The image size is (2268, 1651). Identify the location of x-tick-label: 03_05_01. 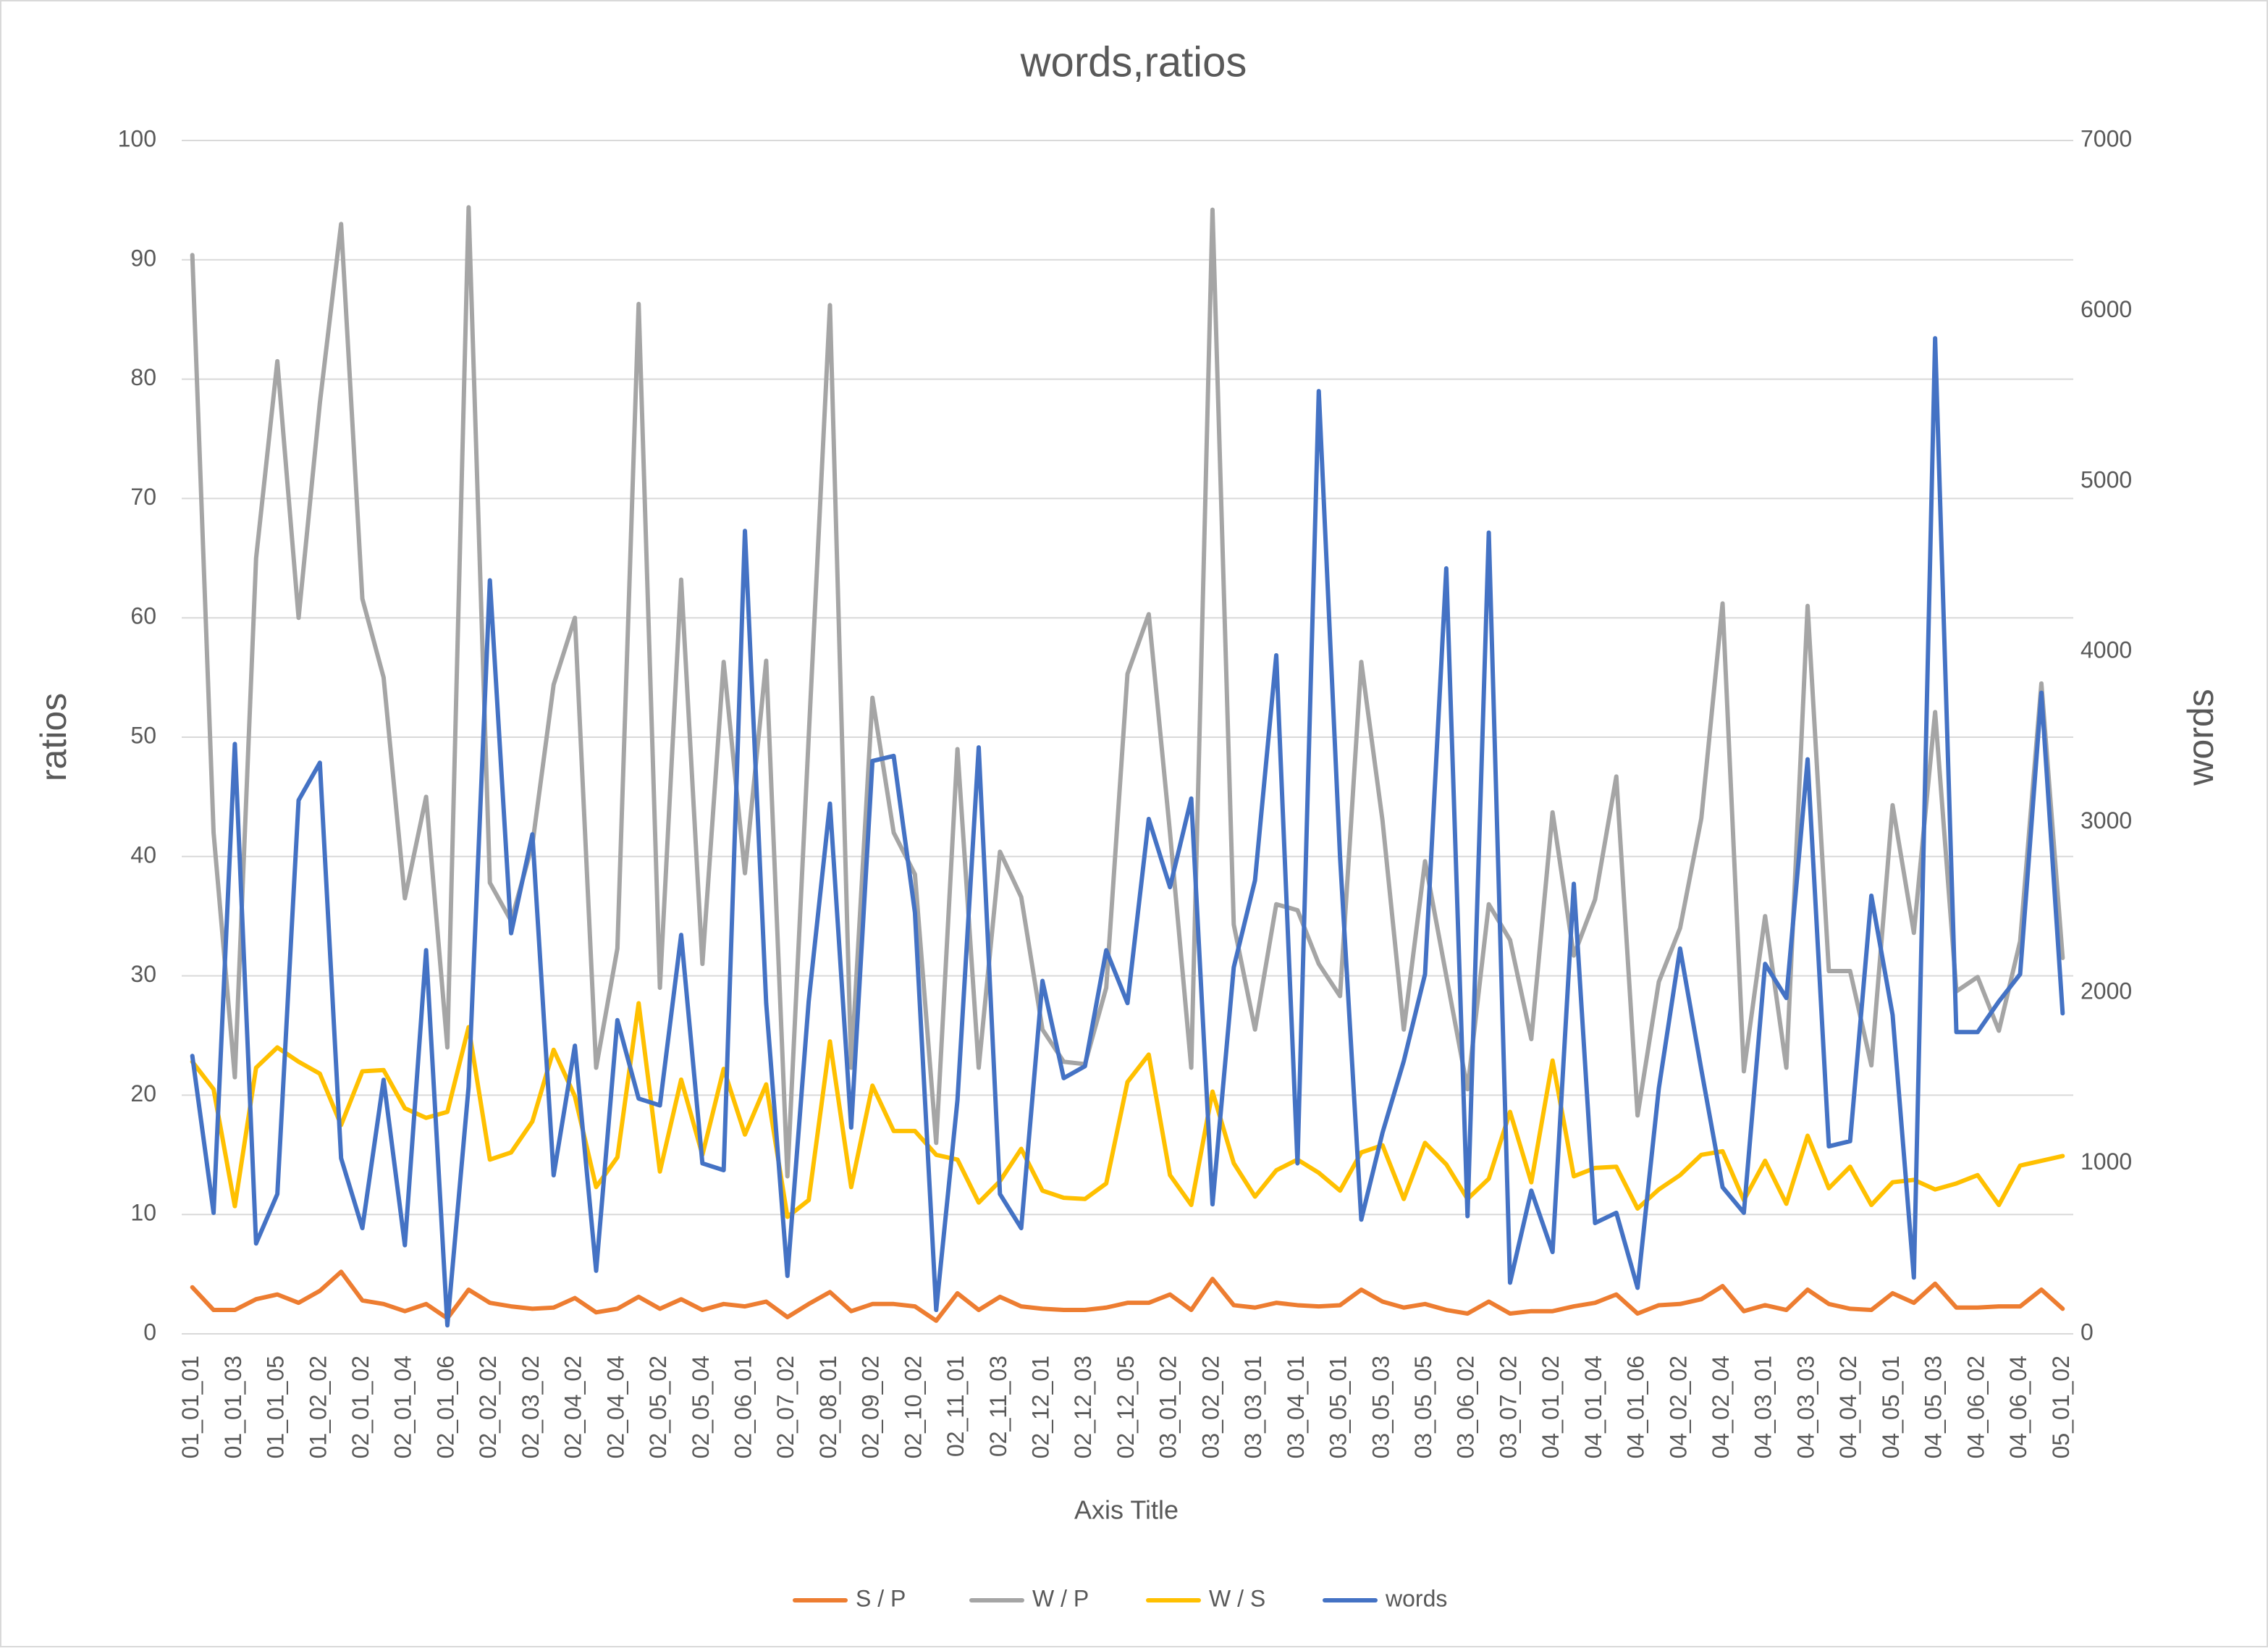
(1338, 1407).